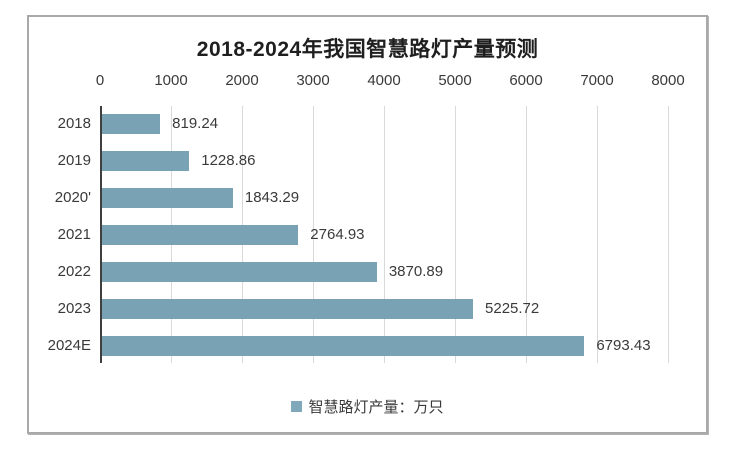  What do you see at coordinates (455, 80) in the screenshot?
I see `x-tick-label: 5000` at bounding box center [455, 80].